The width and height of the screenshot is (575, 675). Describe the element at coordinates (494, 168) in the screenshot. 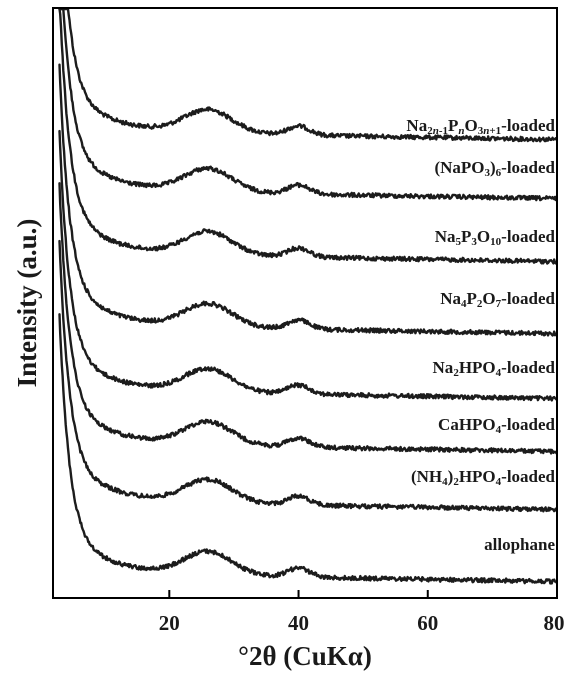

I see `series-label: (NaPO3)6-loaded` at that location.